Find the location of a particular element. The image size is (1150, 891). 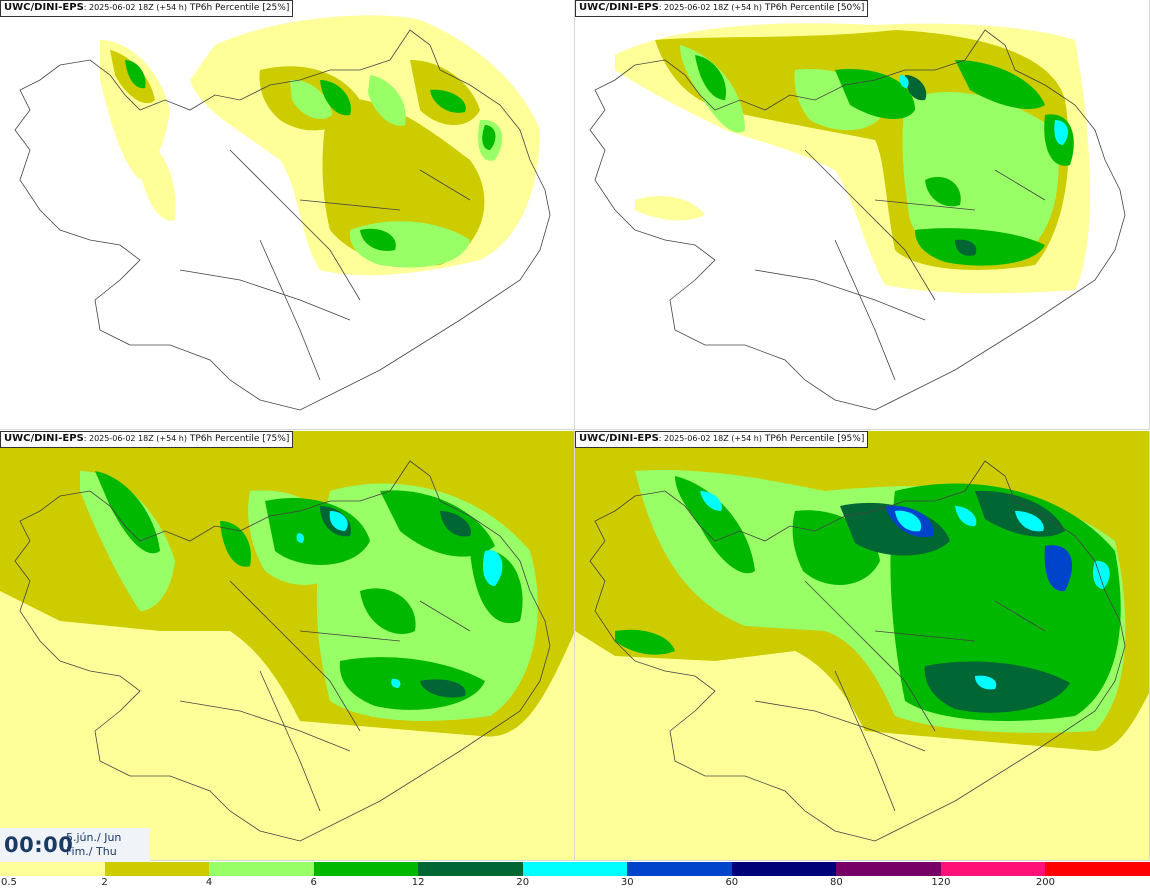

legend-tick-label: 0.5 is located at coordinates (9, 882).